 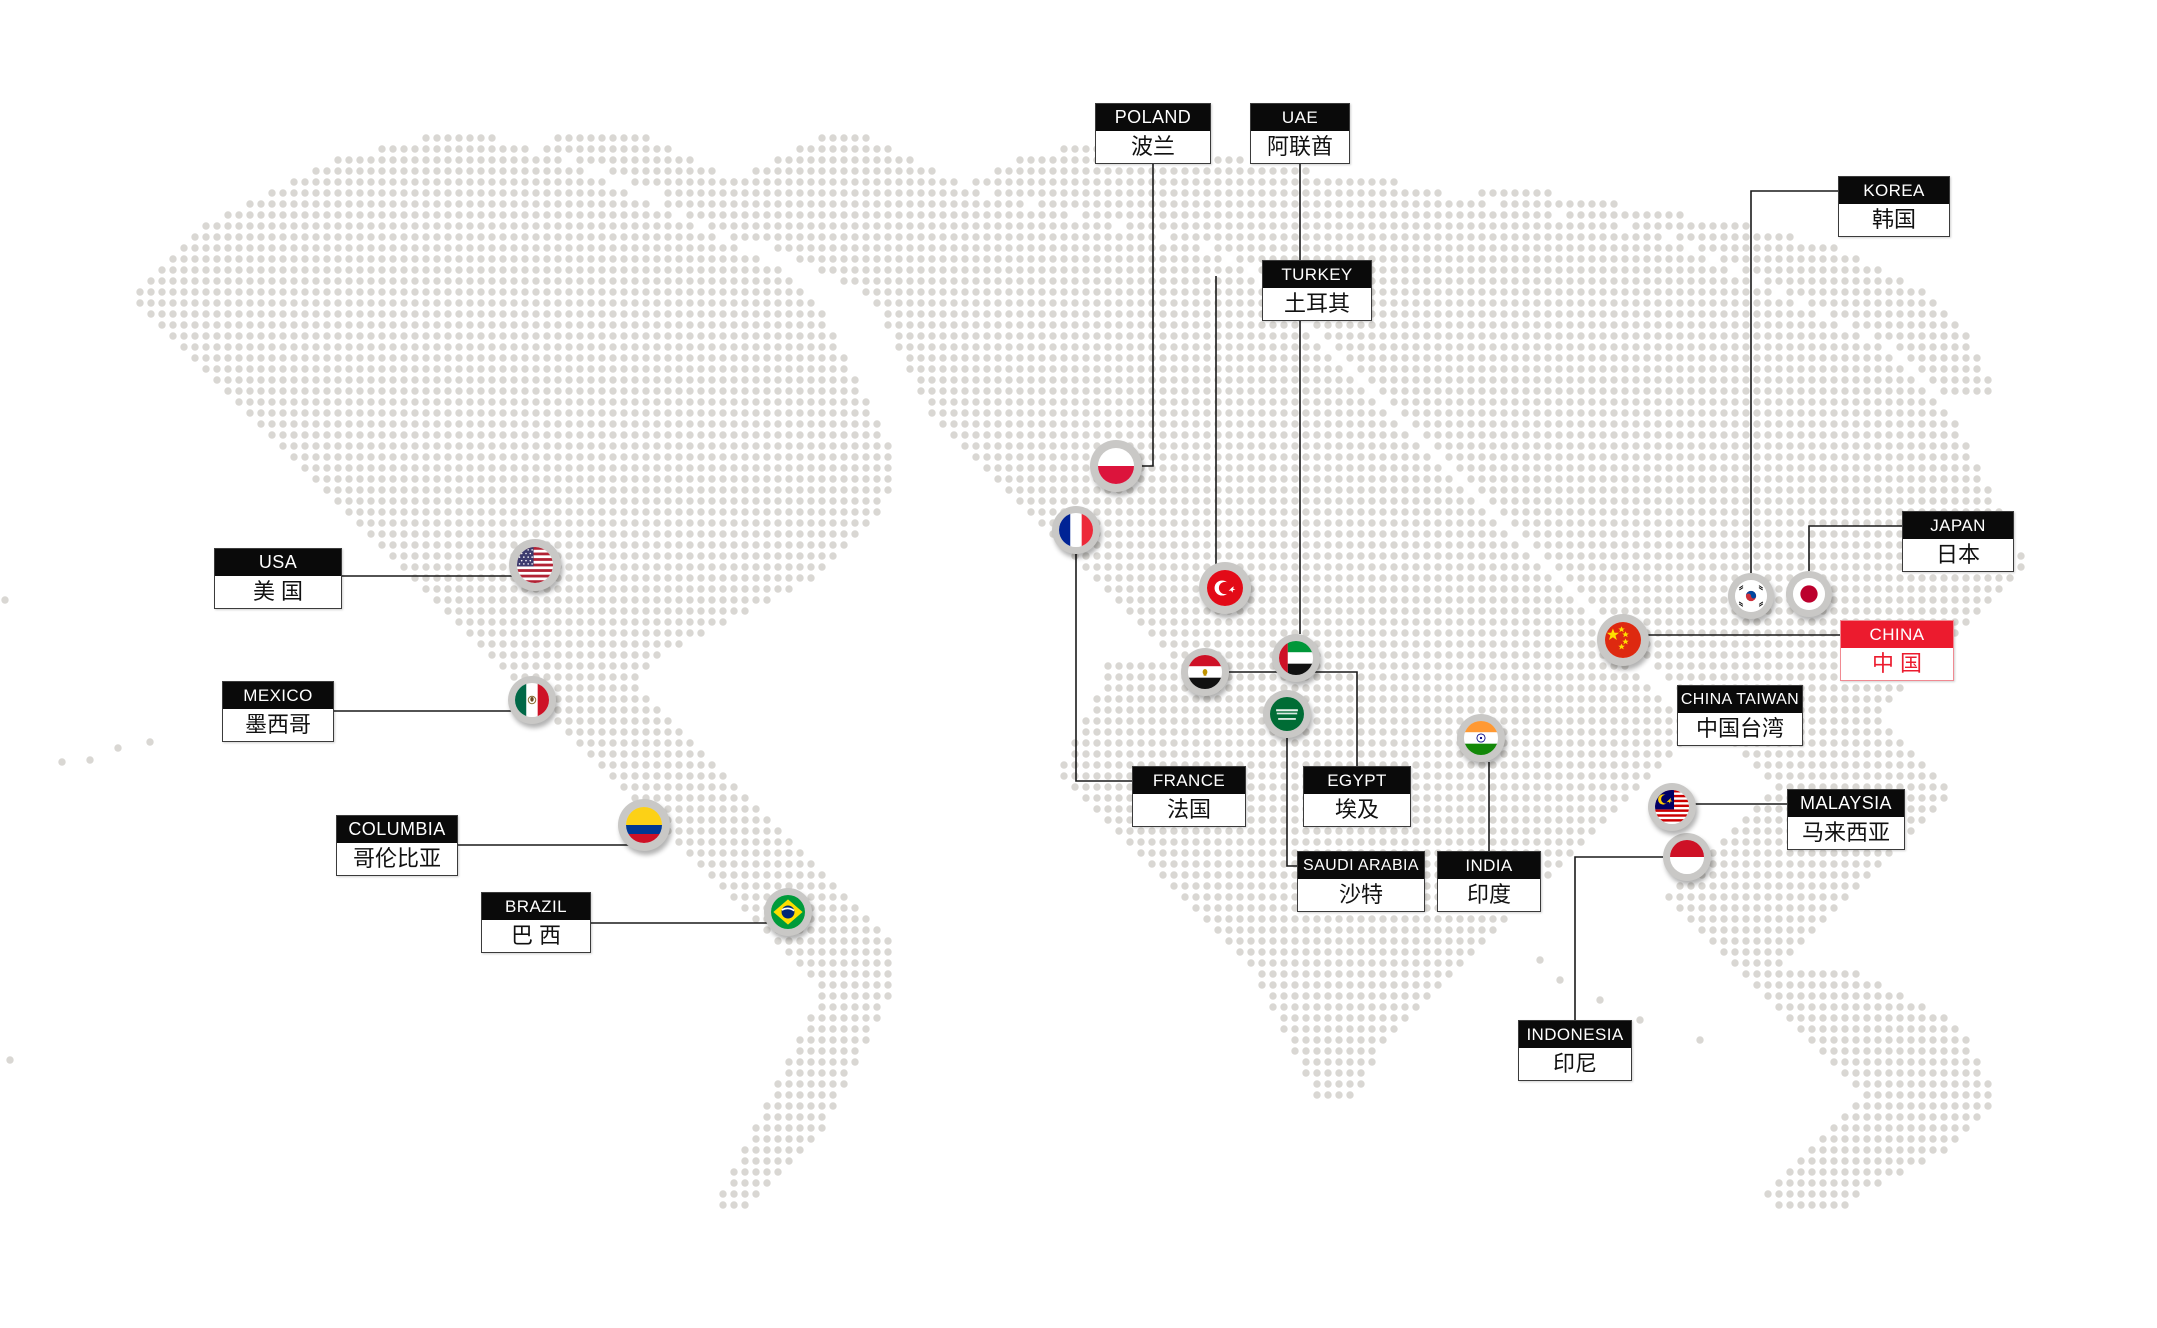 I want to click on country-label-turkey: TURKEY 土耳其, so click(x=1317, y=290).